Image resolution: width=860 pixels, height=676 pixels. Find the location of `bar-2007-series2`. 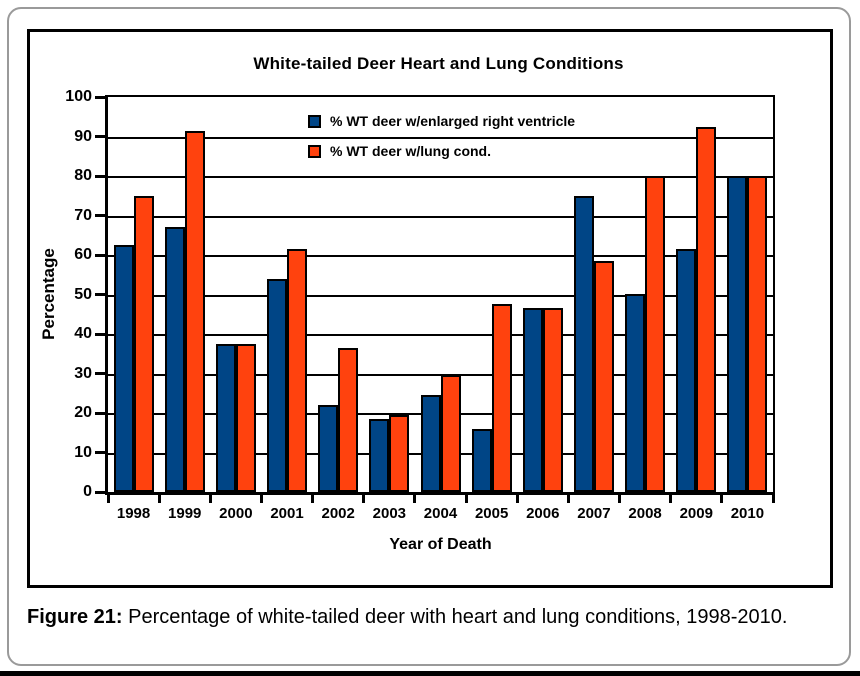

bar-2007-series2 is located at coordinates (603, 376).